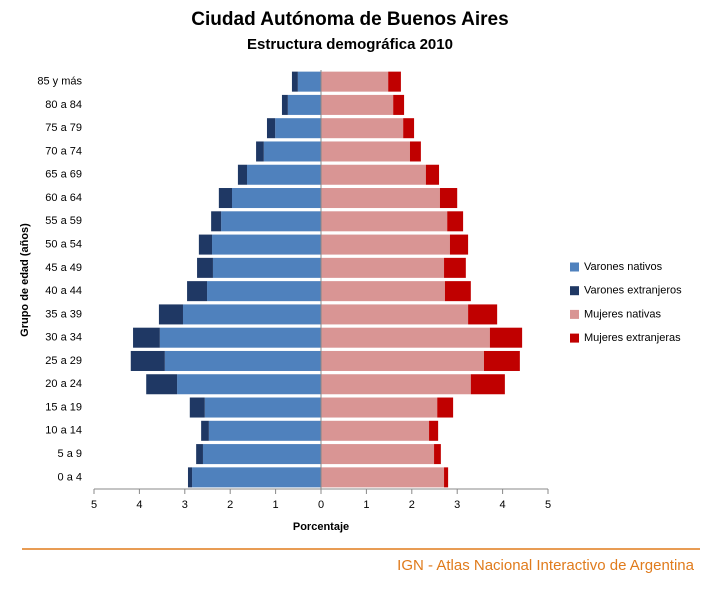 The height and width of the screenshot is (596, 721). What do you see at coordinates (63, 198) in the screenshot?
I see `y-tick-label: 60 a 64` at bounding box center [63, 198].